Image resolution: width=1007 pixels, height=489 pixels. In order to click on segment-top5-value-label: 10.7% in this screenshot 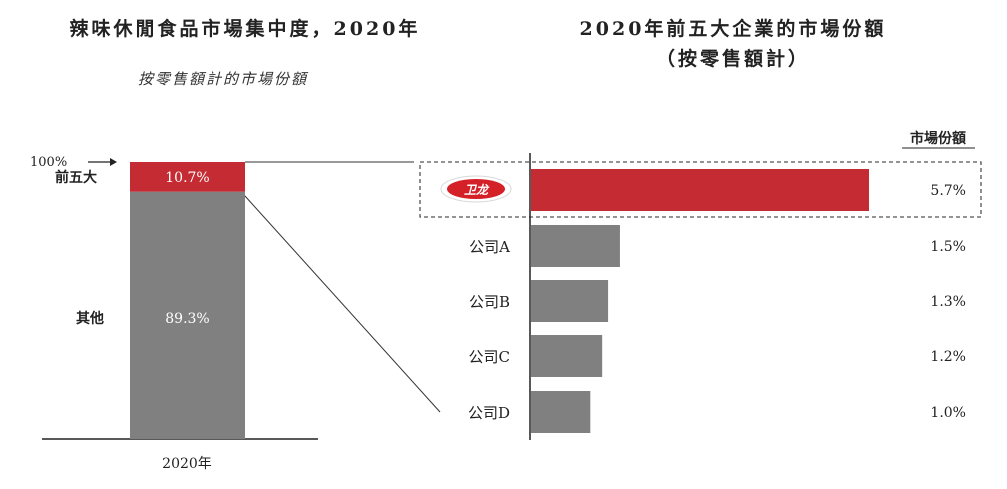, I will do `click(187, 178)`.